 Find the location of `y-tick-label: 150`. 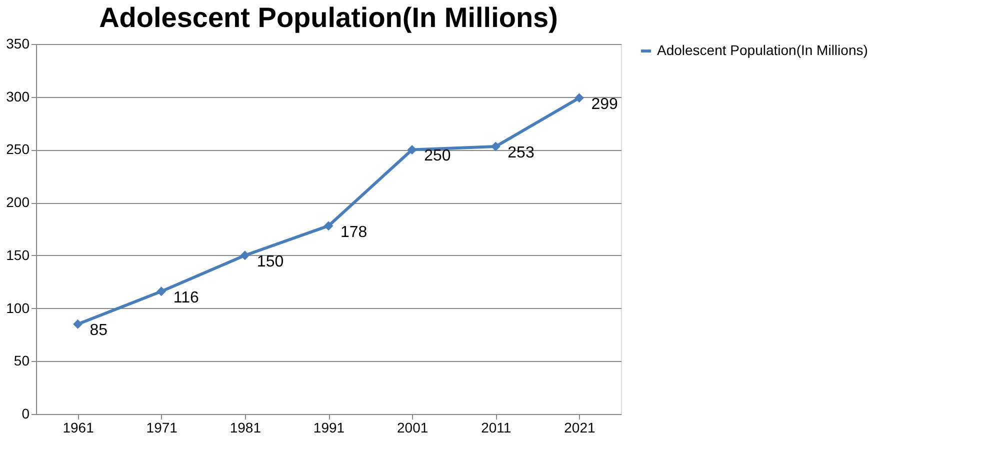

y-tick-label: 150 is located at coordinates (18, 254).